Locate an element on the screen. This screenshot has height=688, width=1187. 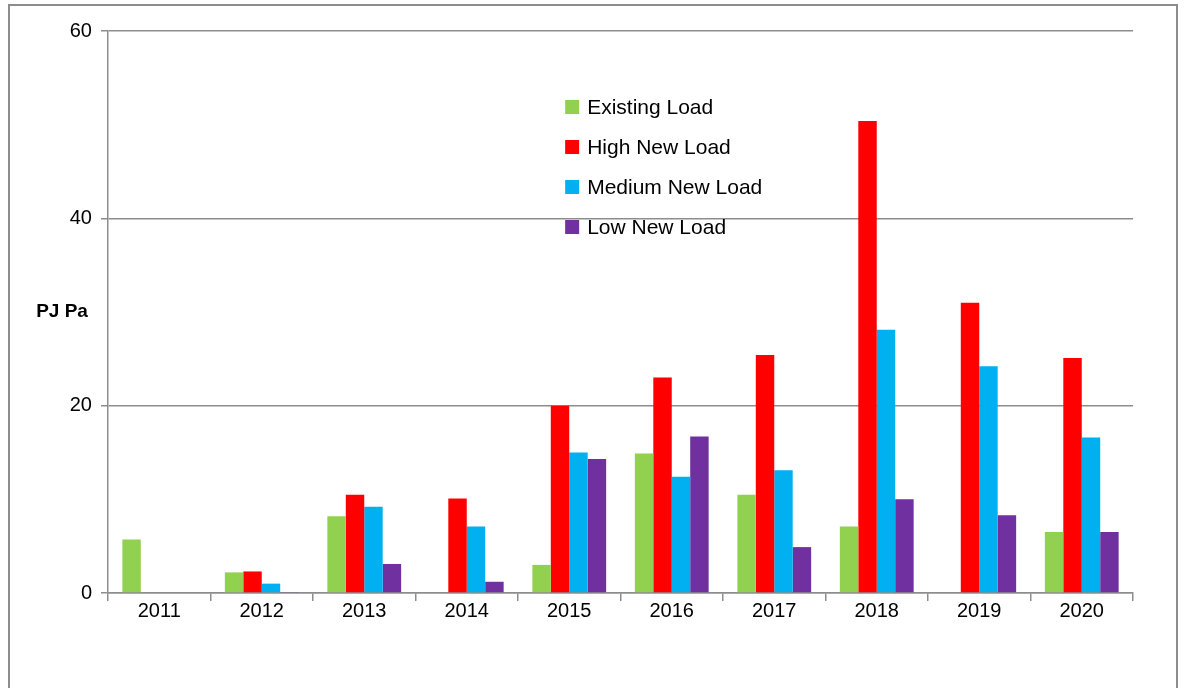
x-tick-label: 2016 is located at coordinates (671, 609).